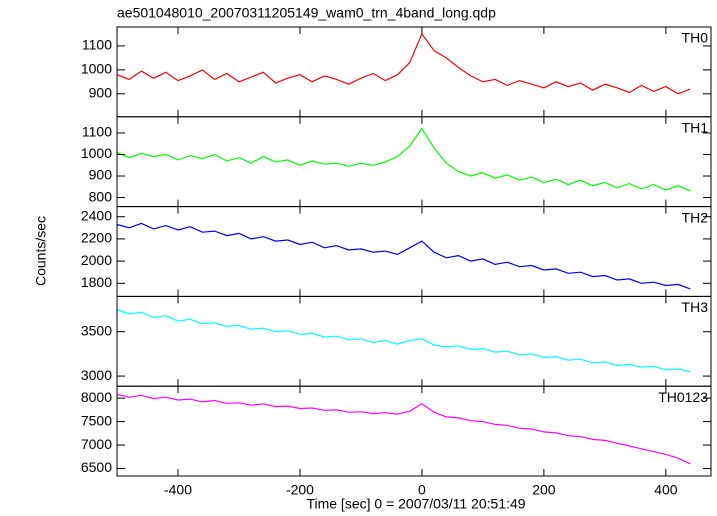 The image size is (717, 516). I want to click on y-tick-label: 7500, so click(96, 420).